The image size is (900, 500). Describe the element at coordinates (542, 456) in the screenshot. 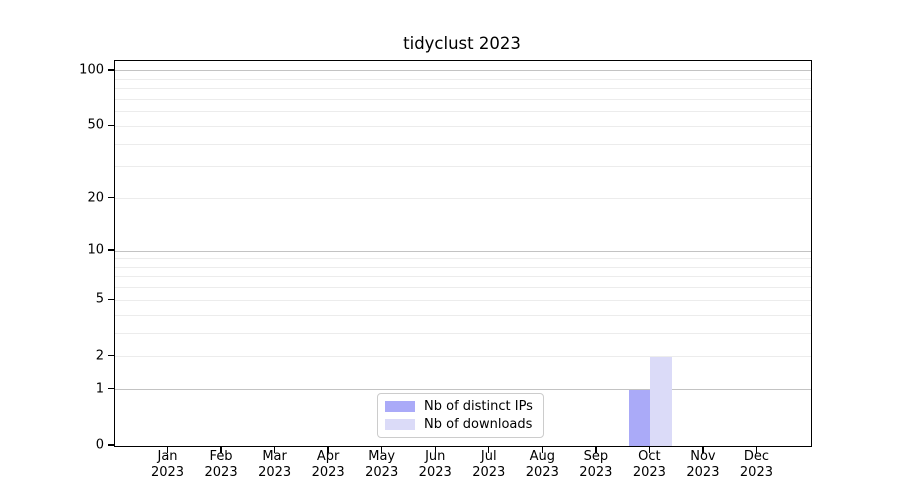

I see `x-tick-month: Aug` at that location.